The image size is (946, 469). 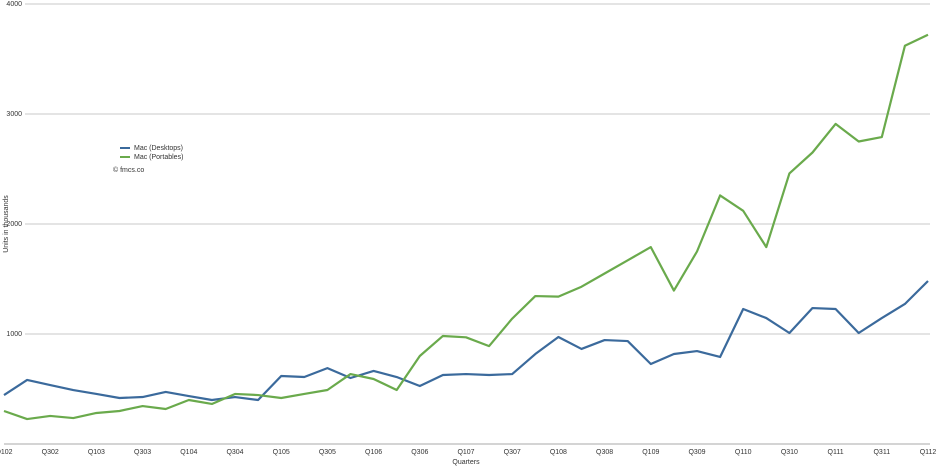 I want to click on x-tick-label: Q311, so click(x=881, y=452).